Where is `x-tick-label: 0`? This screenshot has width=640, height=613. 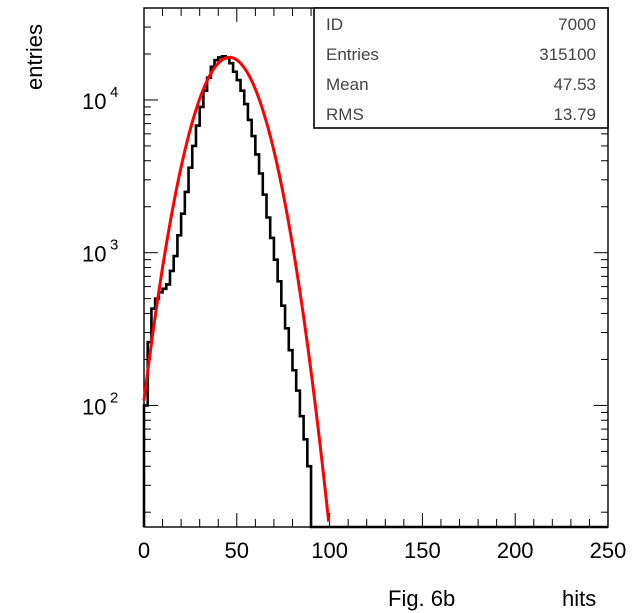 x-tick-label: 0 is located at coordinates (144, 550).